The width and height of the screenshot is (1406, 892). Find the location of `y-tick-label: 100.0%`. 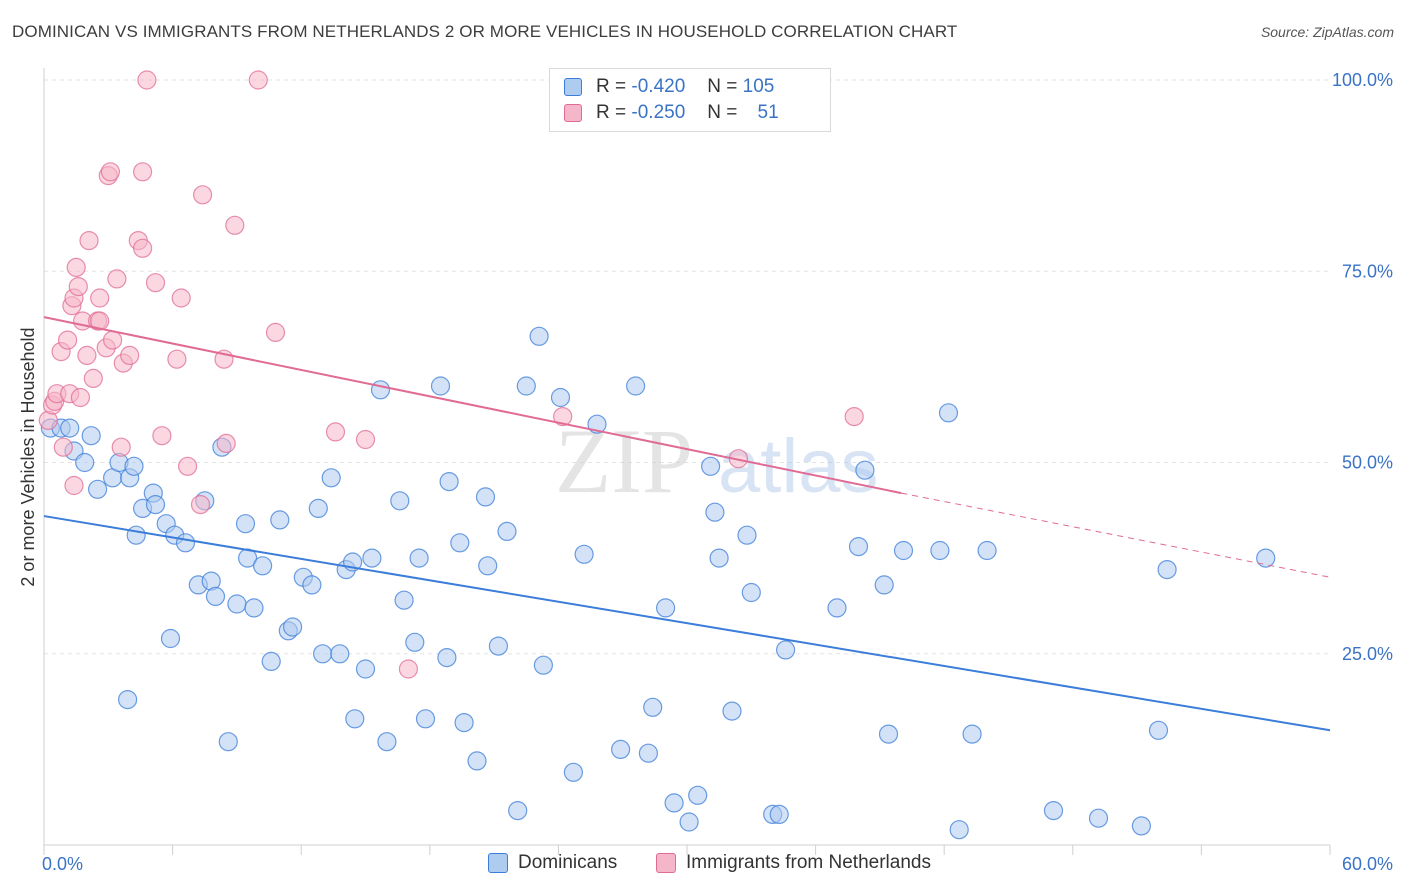

y-tick-label: 100.0% is located at coordinates (1362, 80).